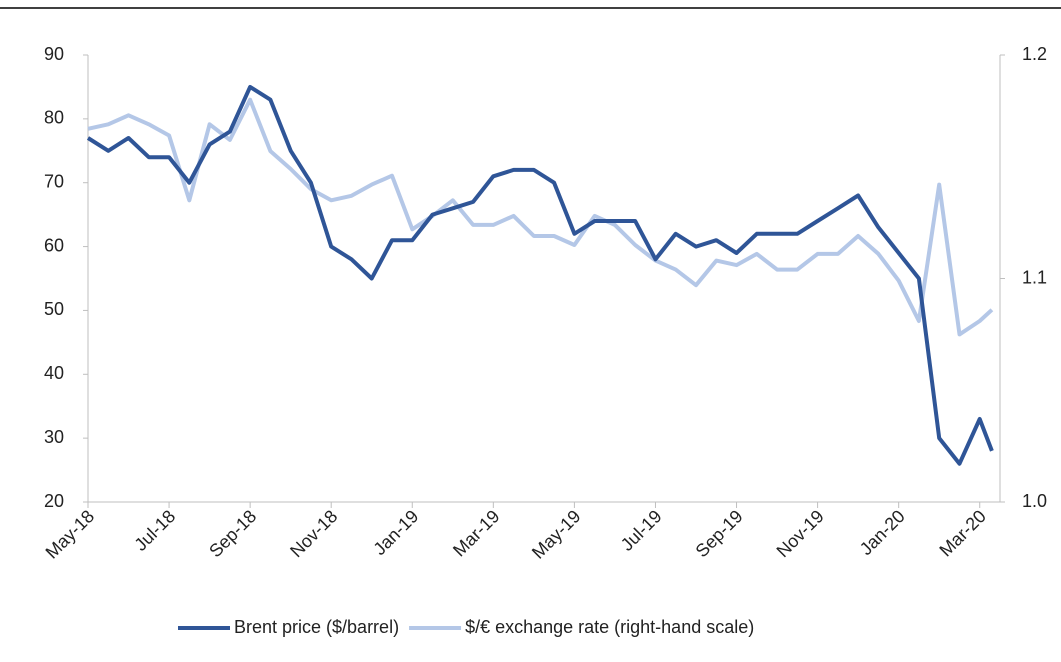 The width and height of the screenshot is (1061, 662). What do you see at coordinates (641, 530) in the screenshot?
I see `x-tick-label: Jul-19` at bounding box center [641, 530].